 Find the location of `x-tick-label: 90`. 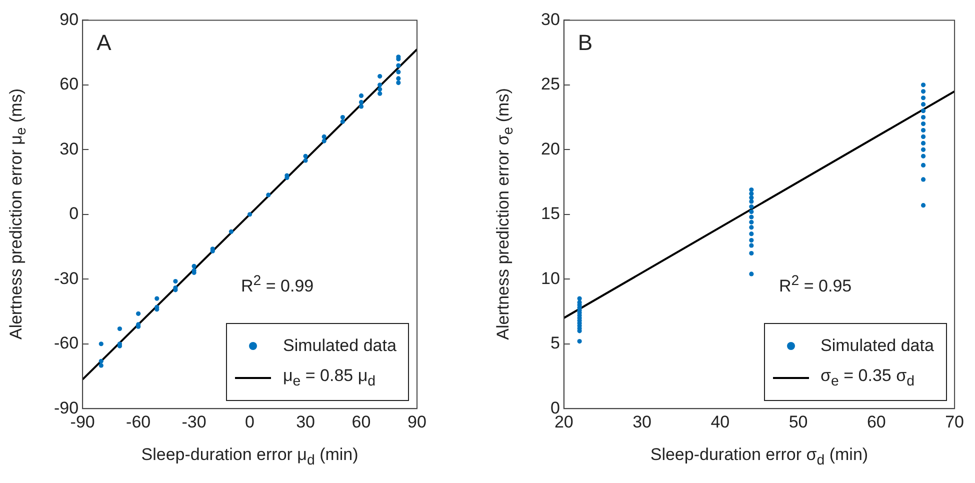

x-tick-label: 90 is located at coordinates (417, 422).